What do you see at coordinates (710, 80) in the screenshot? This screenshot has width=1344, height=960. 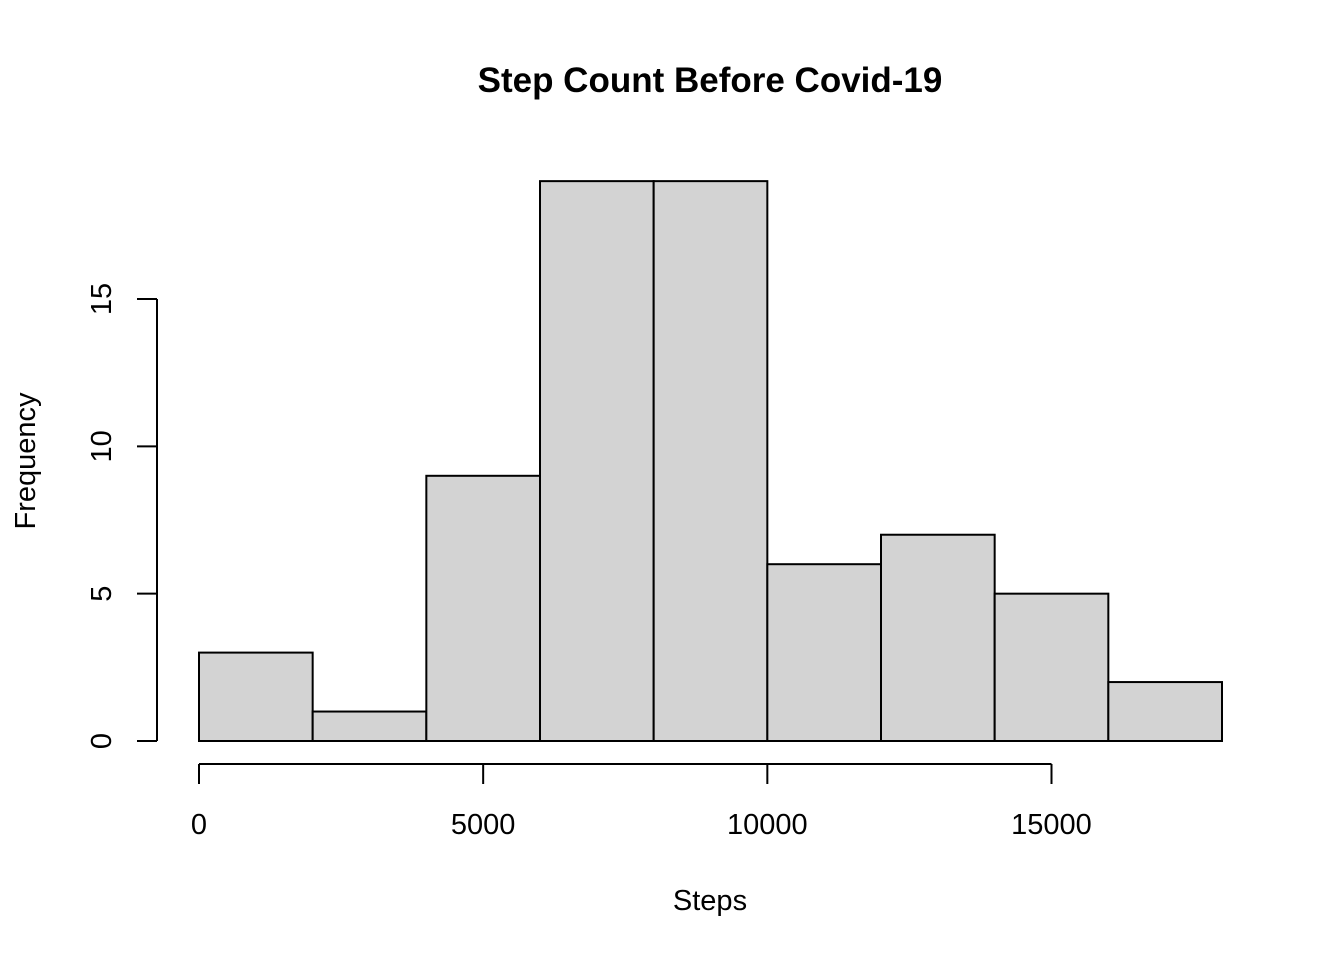 I see `chart-title: Step Count Before Covid-19` at bounding box center [710, 80].